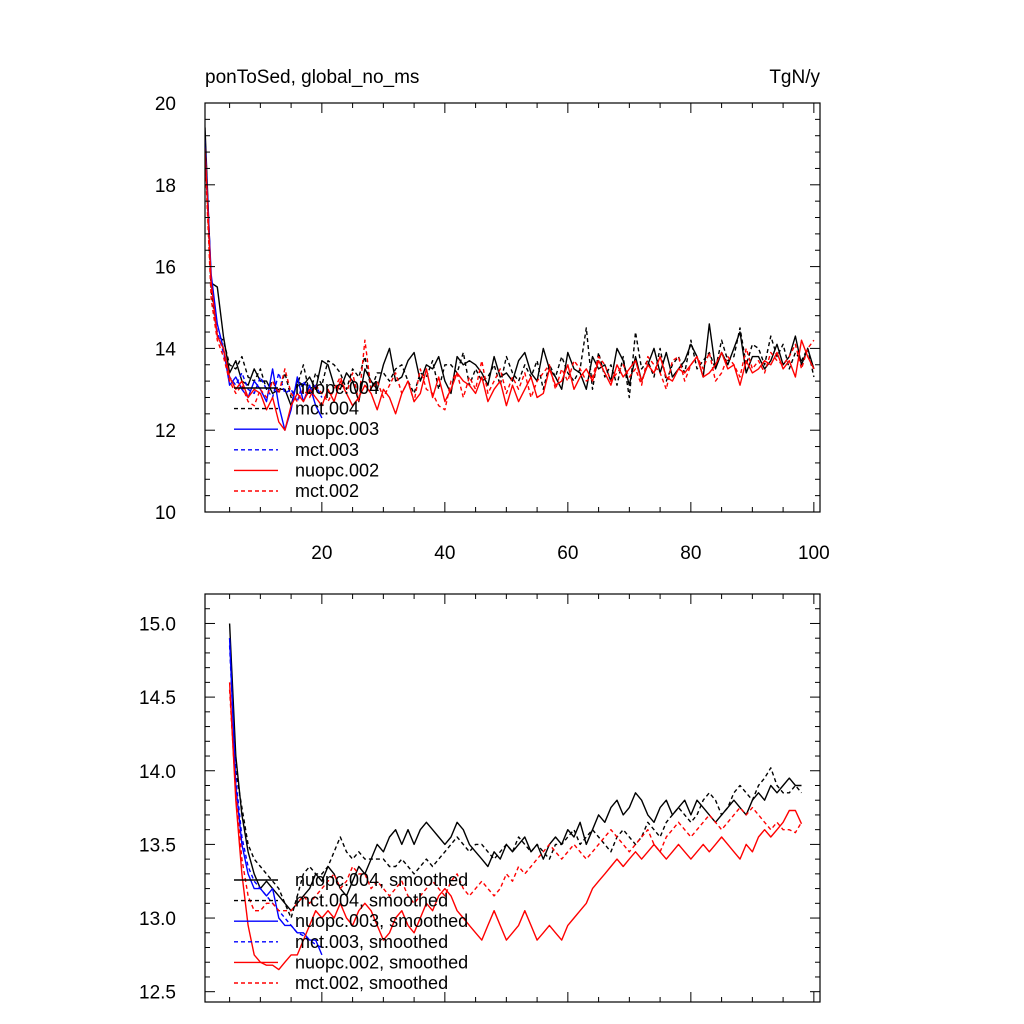 This screenshot has width=1024, height=1024. What do you see at coordinates (157, 919) in the screenshot?
I see `y-tick-label: 13.0` at bounding box center [157, 919].